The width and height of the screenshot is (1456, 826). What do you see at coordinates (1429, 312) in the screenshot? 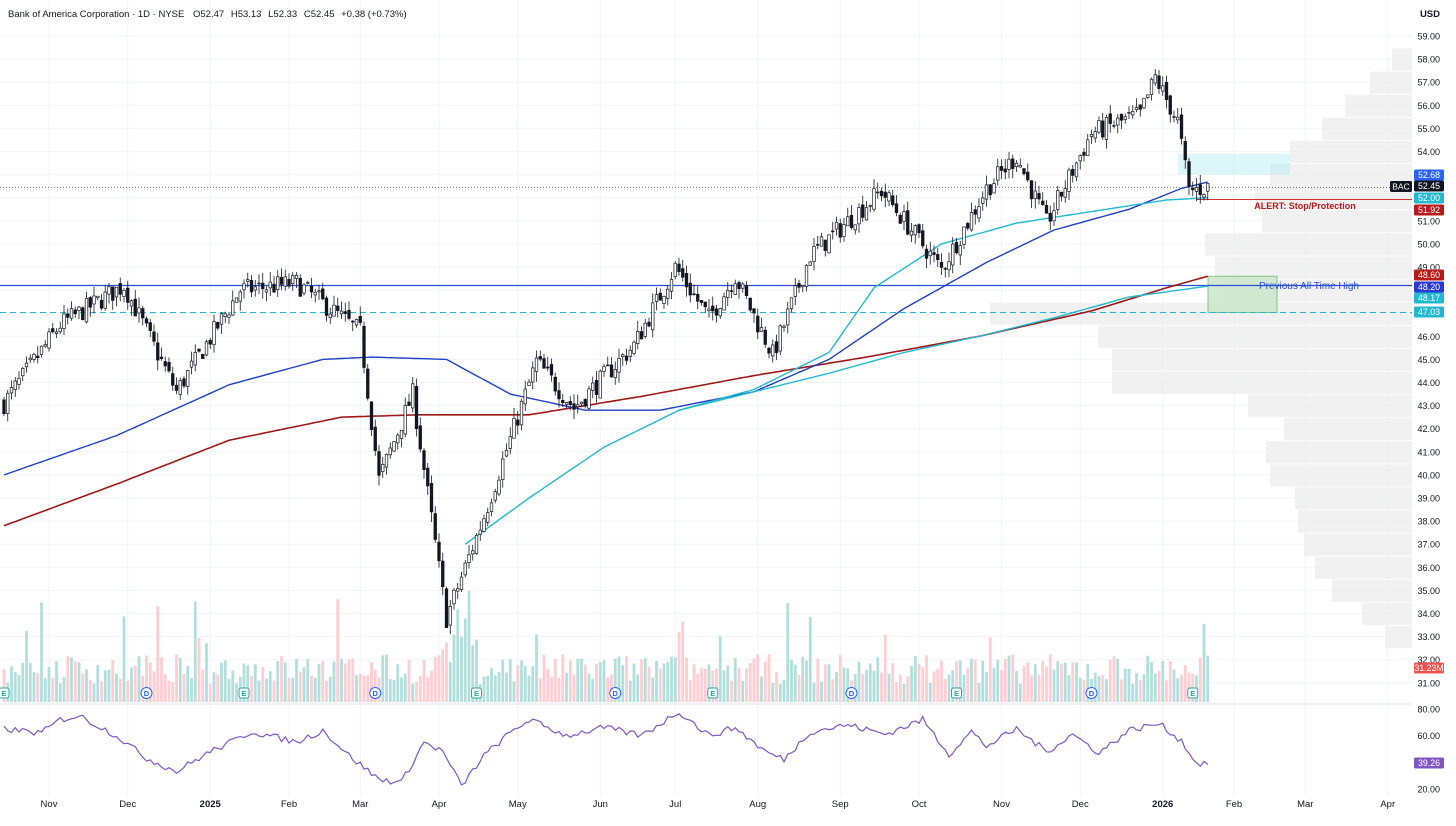
I see `svg-text: 47.03` at bounding box center [1429, 312].